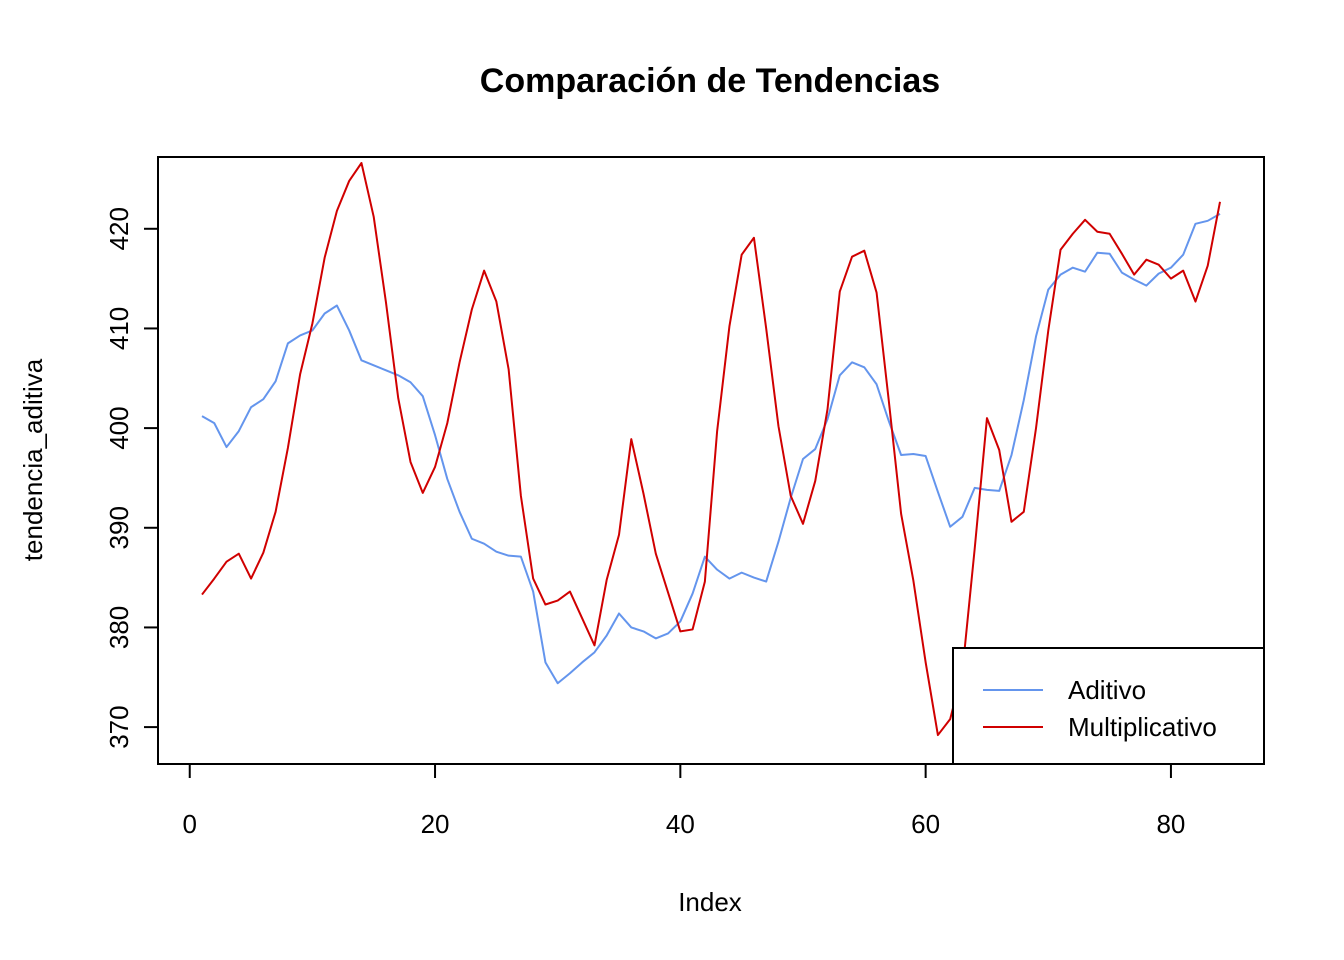 The height and width of the screenshot is (960, 1344). Describe the element at coordinates (119, 627) in the screenshot. I see `y-tick-label: 380` at that location.